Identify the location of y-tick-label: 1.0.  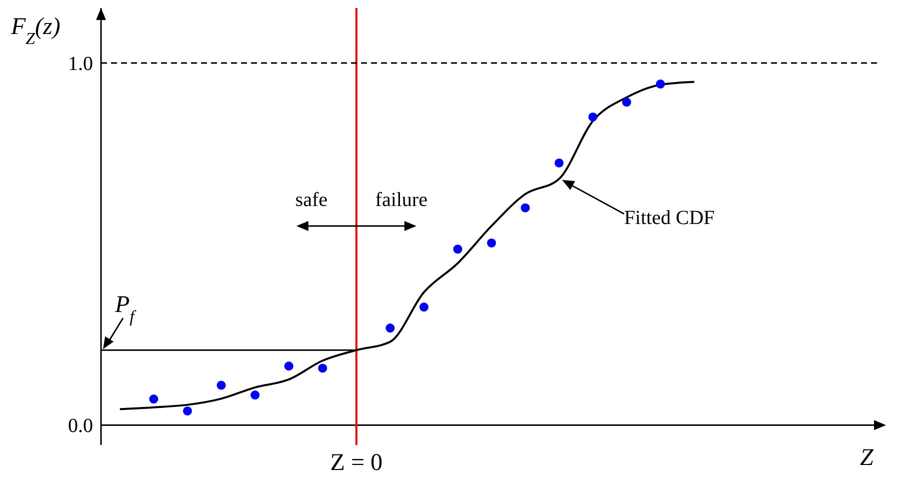
(80, 64).